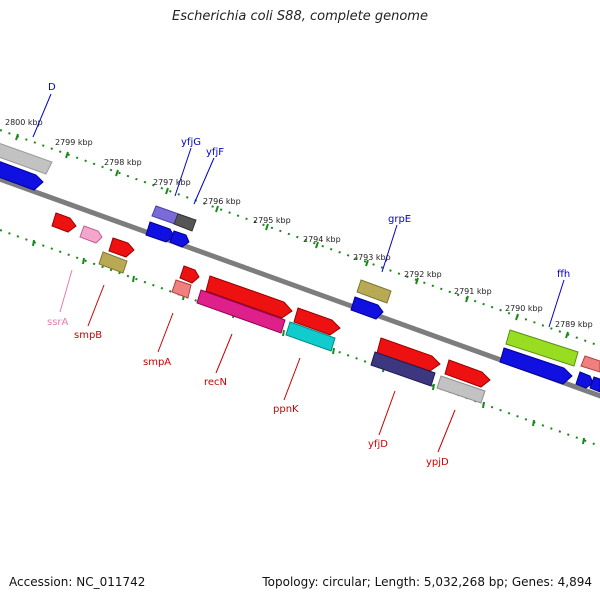 This screenshot has width=600, height=600. I want to click on gene-label-yfjD: yfjD, so click(378, 444).